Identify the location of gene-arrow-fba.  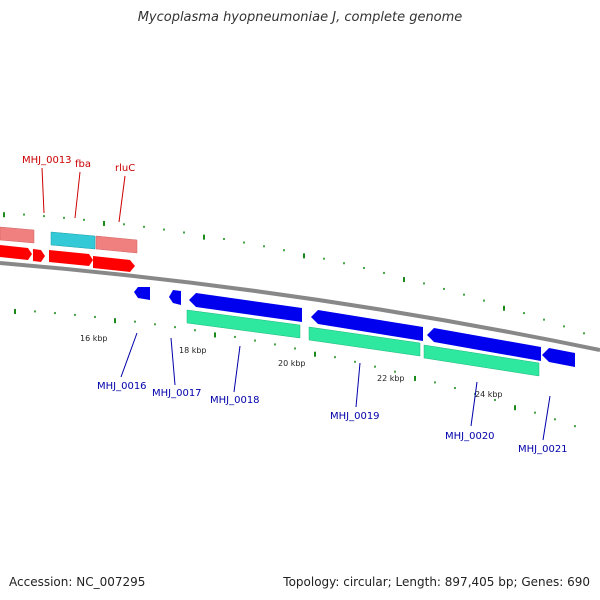
(71, 258).